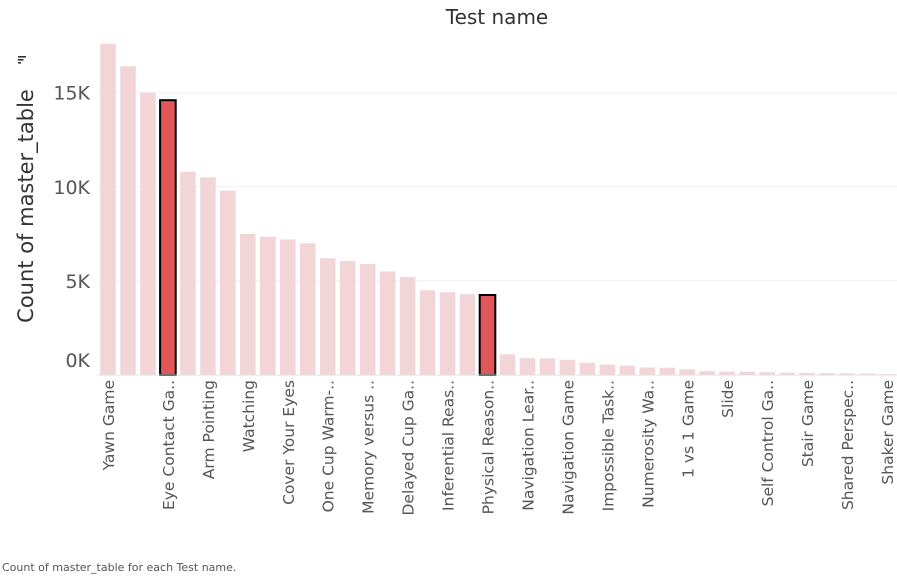 This screenshot has width=897, height=577. What do you see at coordinates (26, 206) in the screenshot?
I see `y-axis-title: Count of master_table` at bounding box center [26, 206].